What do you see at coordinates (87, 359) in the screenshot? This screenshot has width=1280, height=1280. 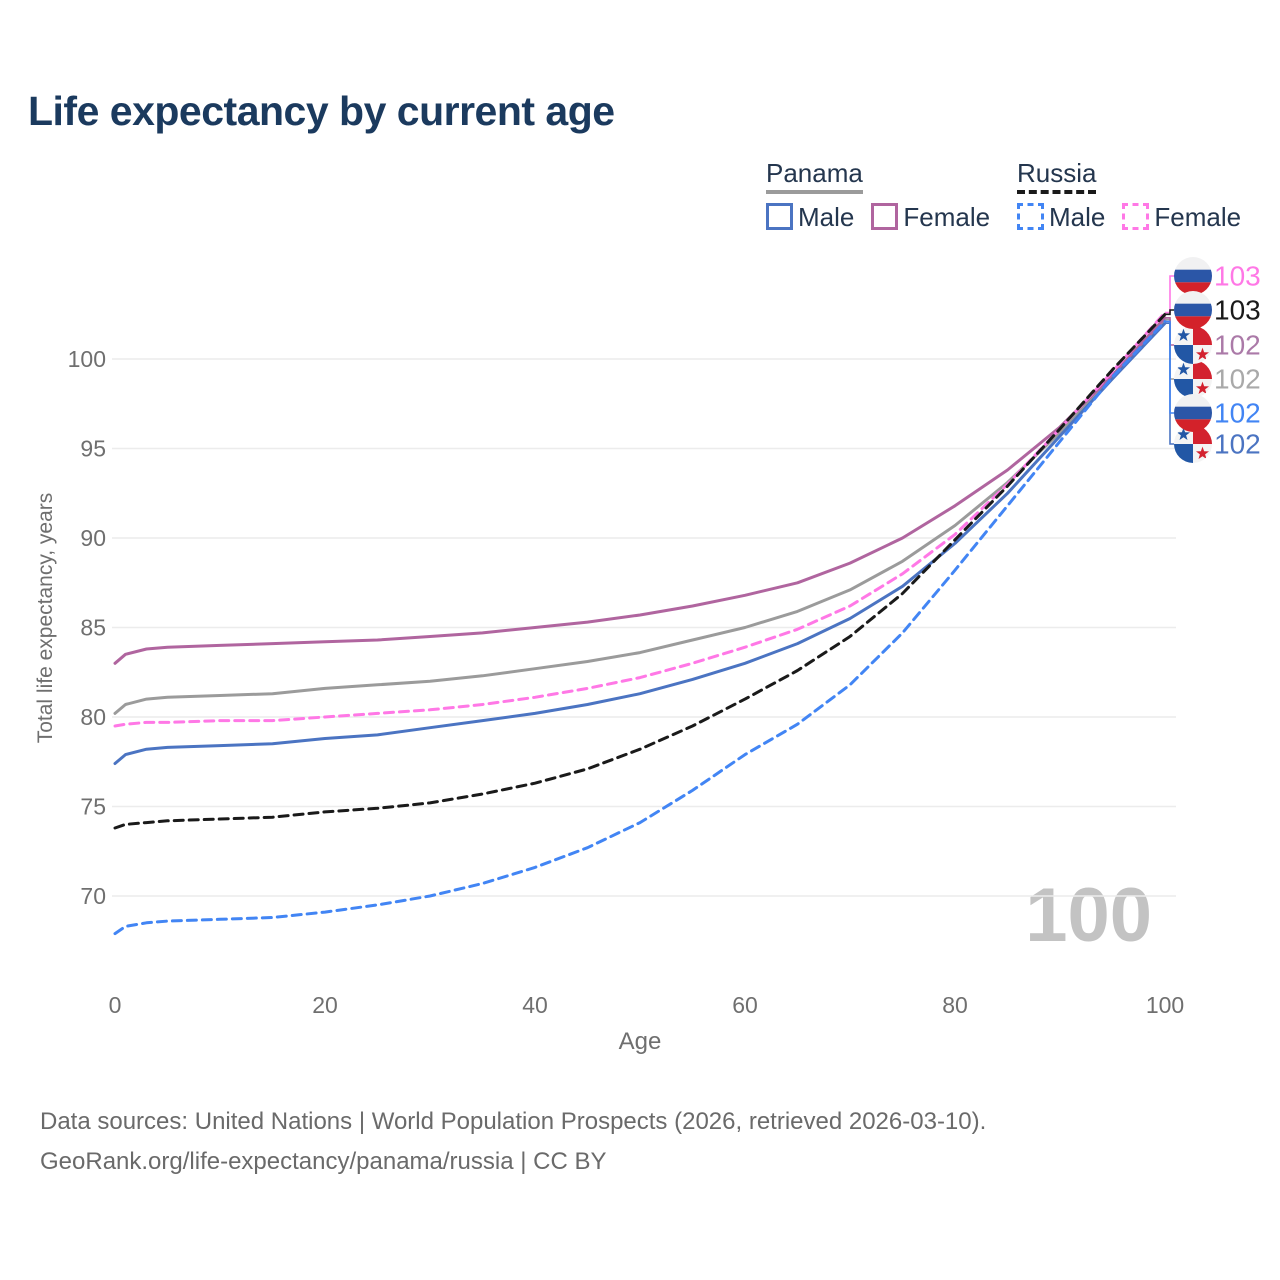 I see `y-tick-label: 100` at bounding box center [87, 359].